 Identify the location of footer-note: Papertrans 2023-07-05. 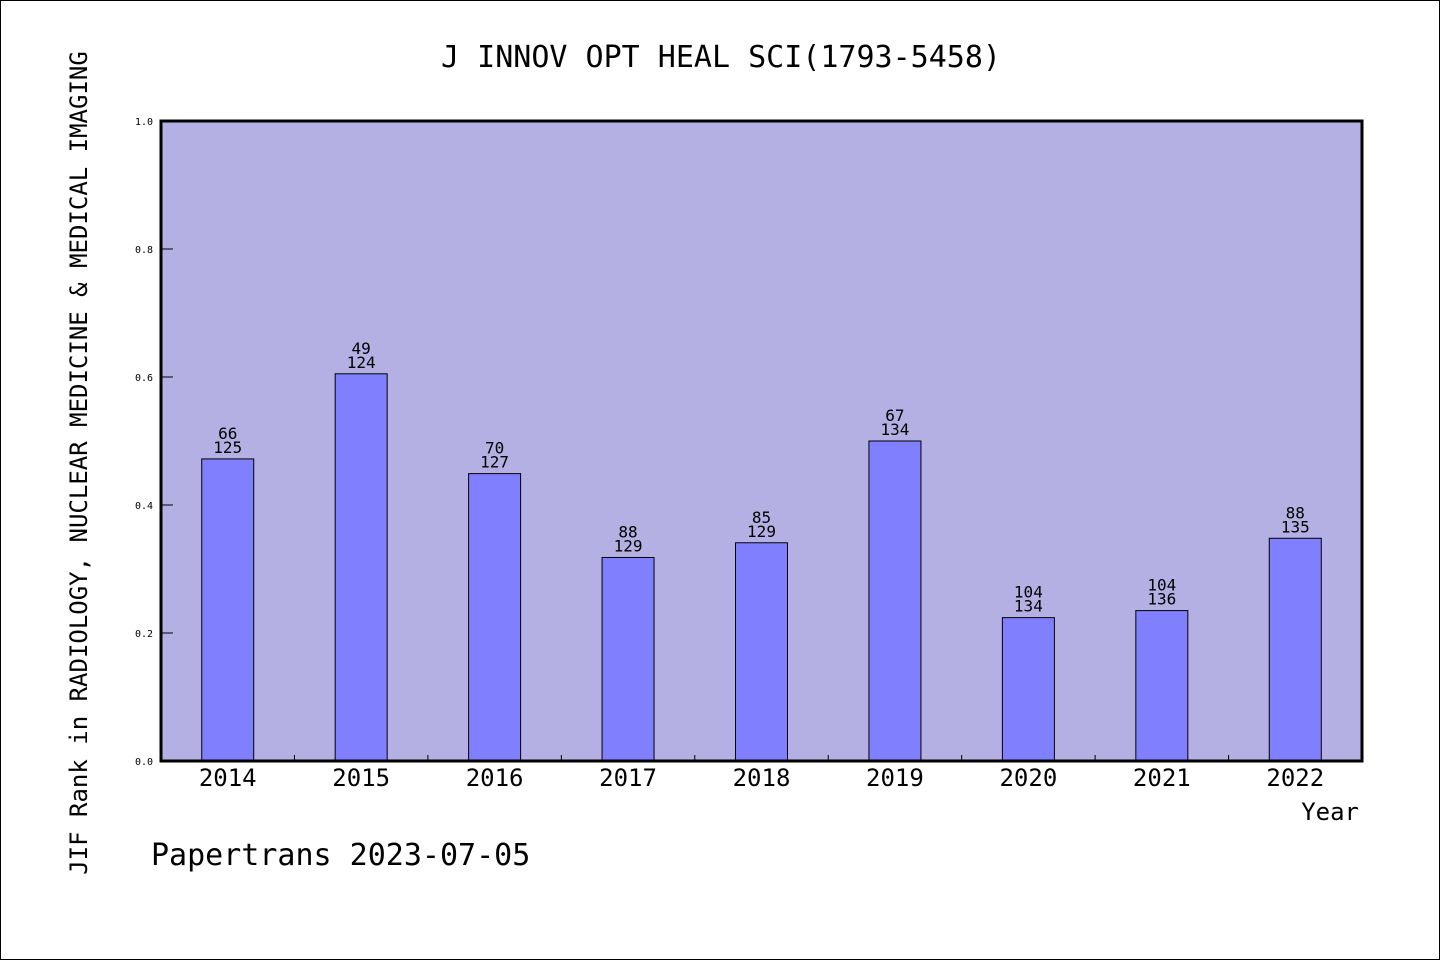
(340, 855).